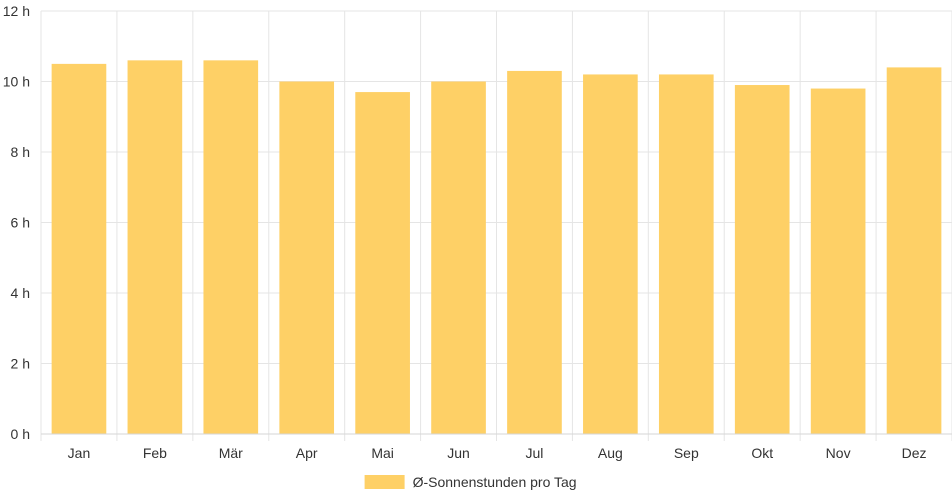 The image size is (952, 500). What do you see at coordinates (382, 453) in the screenshot?
I see `x-tick-label: Mai` at bounding box center [382, 453].